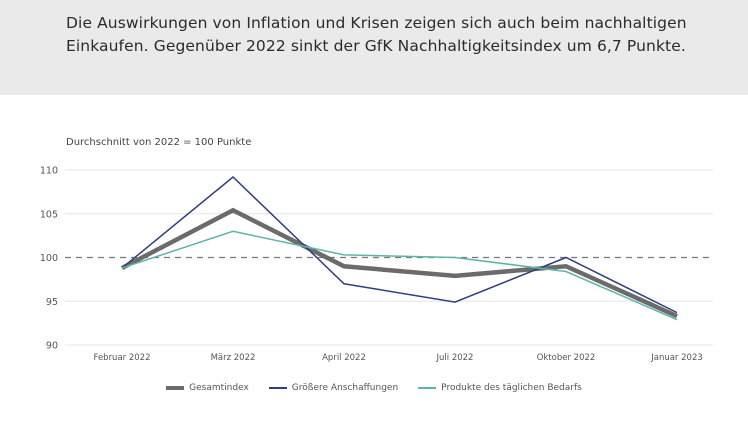  I want to click on y-tick-label: 105, so click(49, 214).